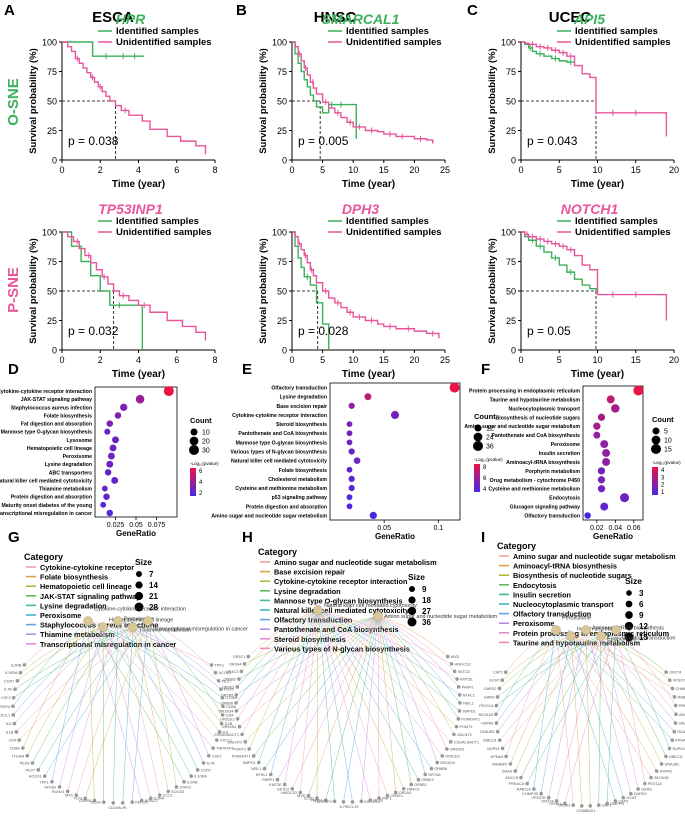  I want to click on gene-label: ACOX1, so click(35, 777).